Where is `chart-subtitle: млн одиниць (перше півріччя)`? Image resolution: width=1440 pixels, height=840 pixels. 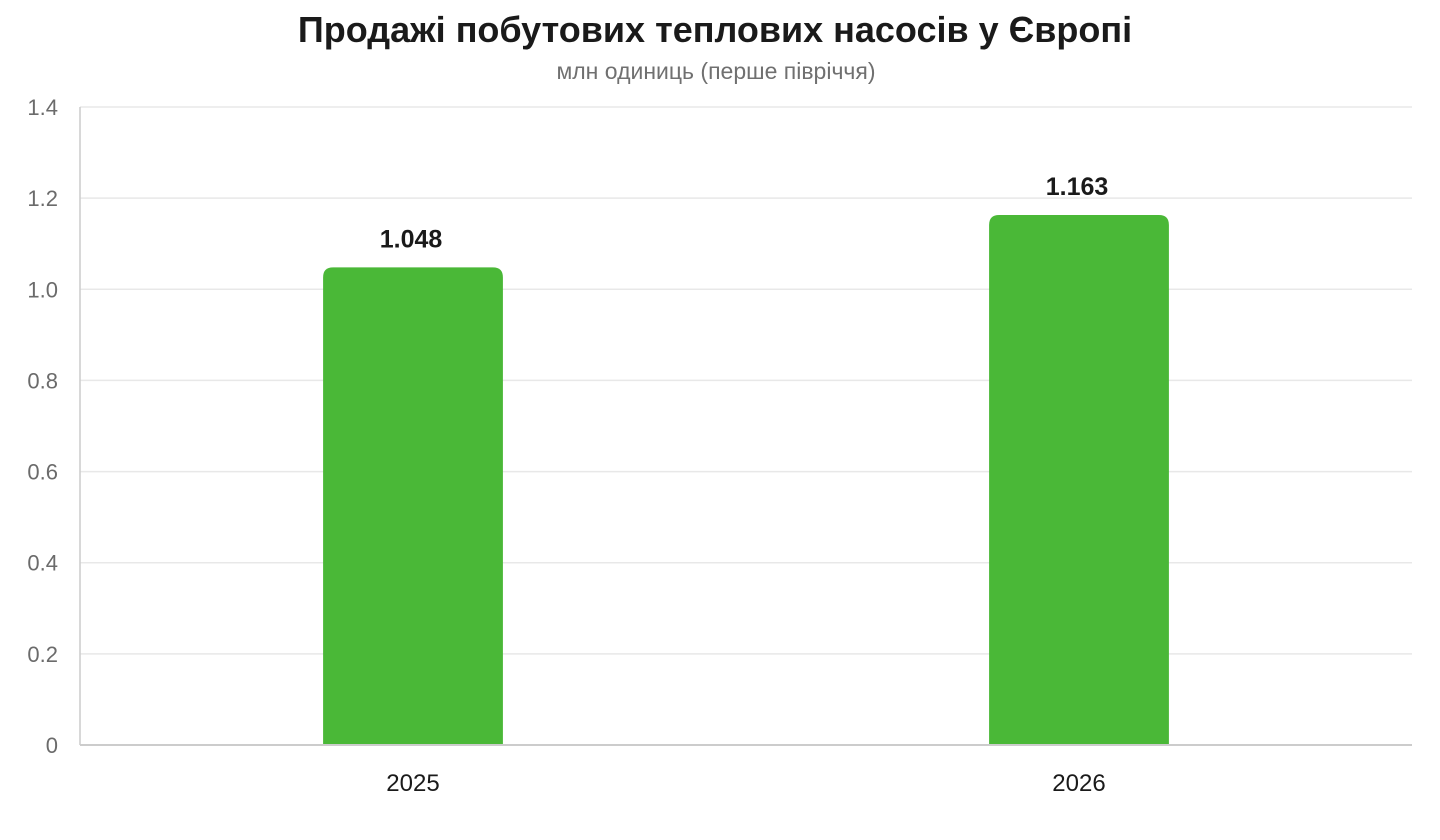 chart-subtitle: млн одиниць (перше півріччя) is located at coordinates (716, 71).